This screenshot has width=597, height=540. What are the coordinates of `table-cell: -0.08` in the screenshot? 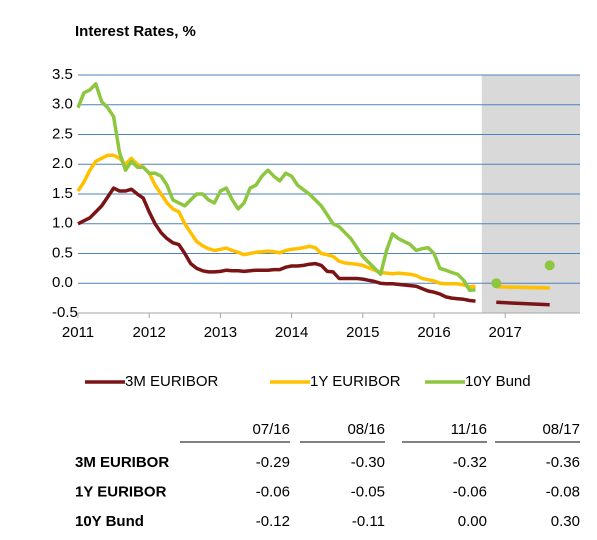 It's located at (563, 491).